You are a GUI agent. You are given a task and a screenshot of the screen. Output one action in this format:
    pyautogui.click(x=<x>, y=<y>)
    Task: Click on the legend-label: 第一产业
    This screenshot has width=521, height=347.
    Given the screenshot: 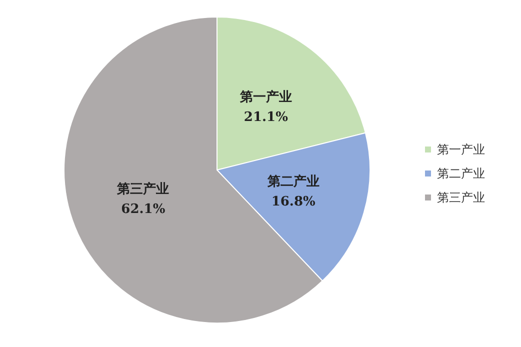 What is the action you would take?
    pyautogui.click(x=461, y=149)
    